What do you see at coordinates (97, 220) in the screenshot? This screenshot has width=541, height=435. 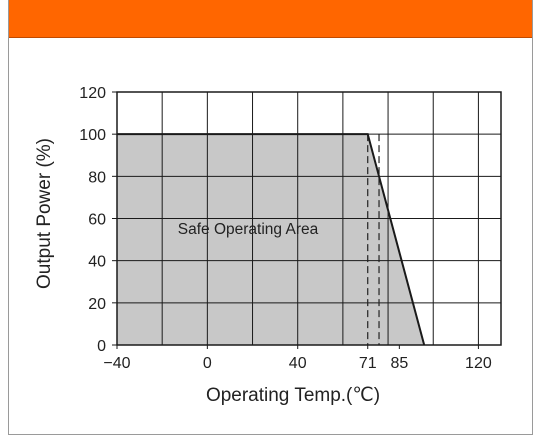 I see `y-tick-label: 60` at bounding box center [97, 220].